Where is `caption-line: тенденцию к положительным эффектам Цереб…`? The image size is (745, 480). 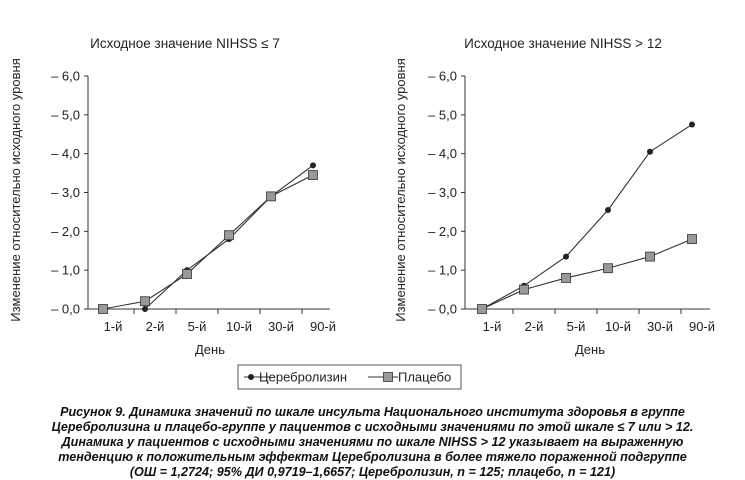
caption-line: тенденцию к положительным эффектам Цереб… is located at coordinates (372, 457).